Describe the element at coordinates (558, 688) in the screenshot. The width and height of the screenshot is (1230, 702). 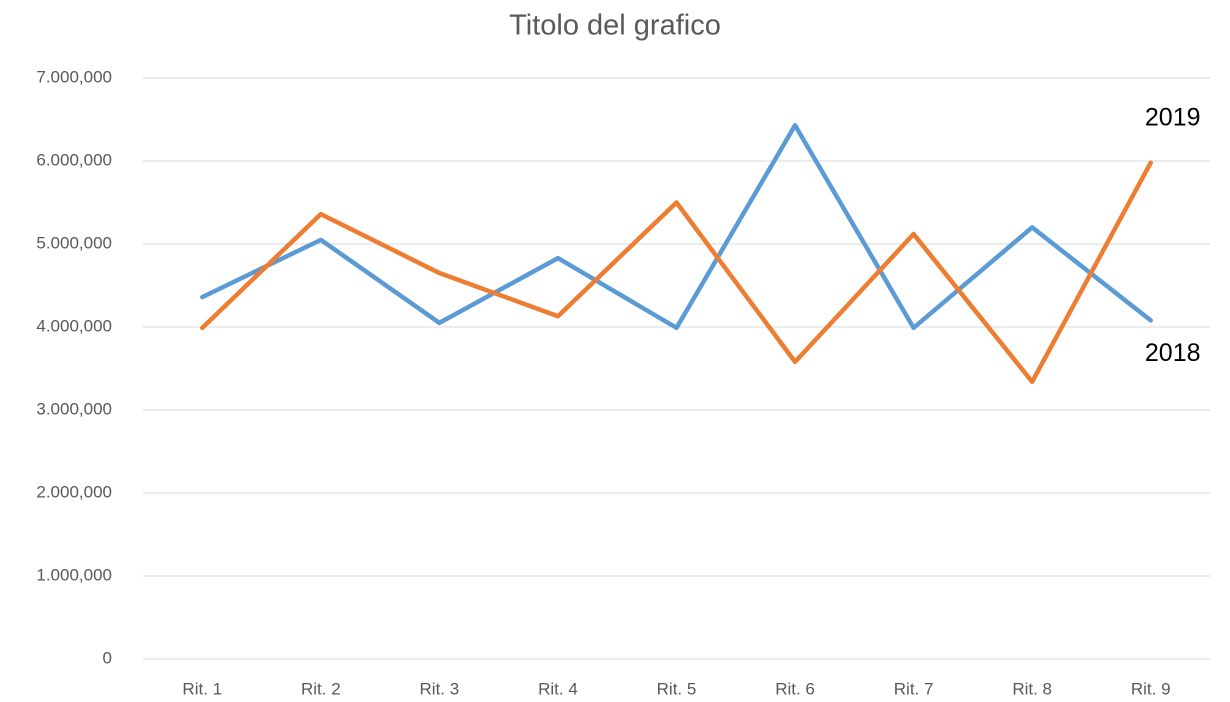
I see `x-tick-label: Rit. 4` at that location.